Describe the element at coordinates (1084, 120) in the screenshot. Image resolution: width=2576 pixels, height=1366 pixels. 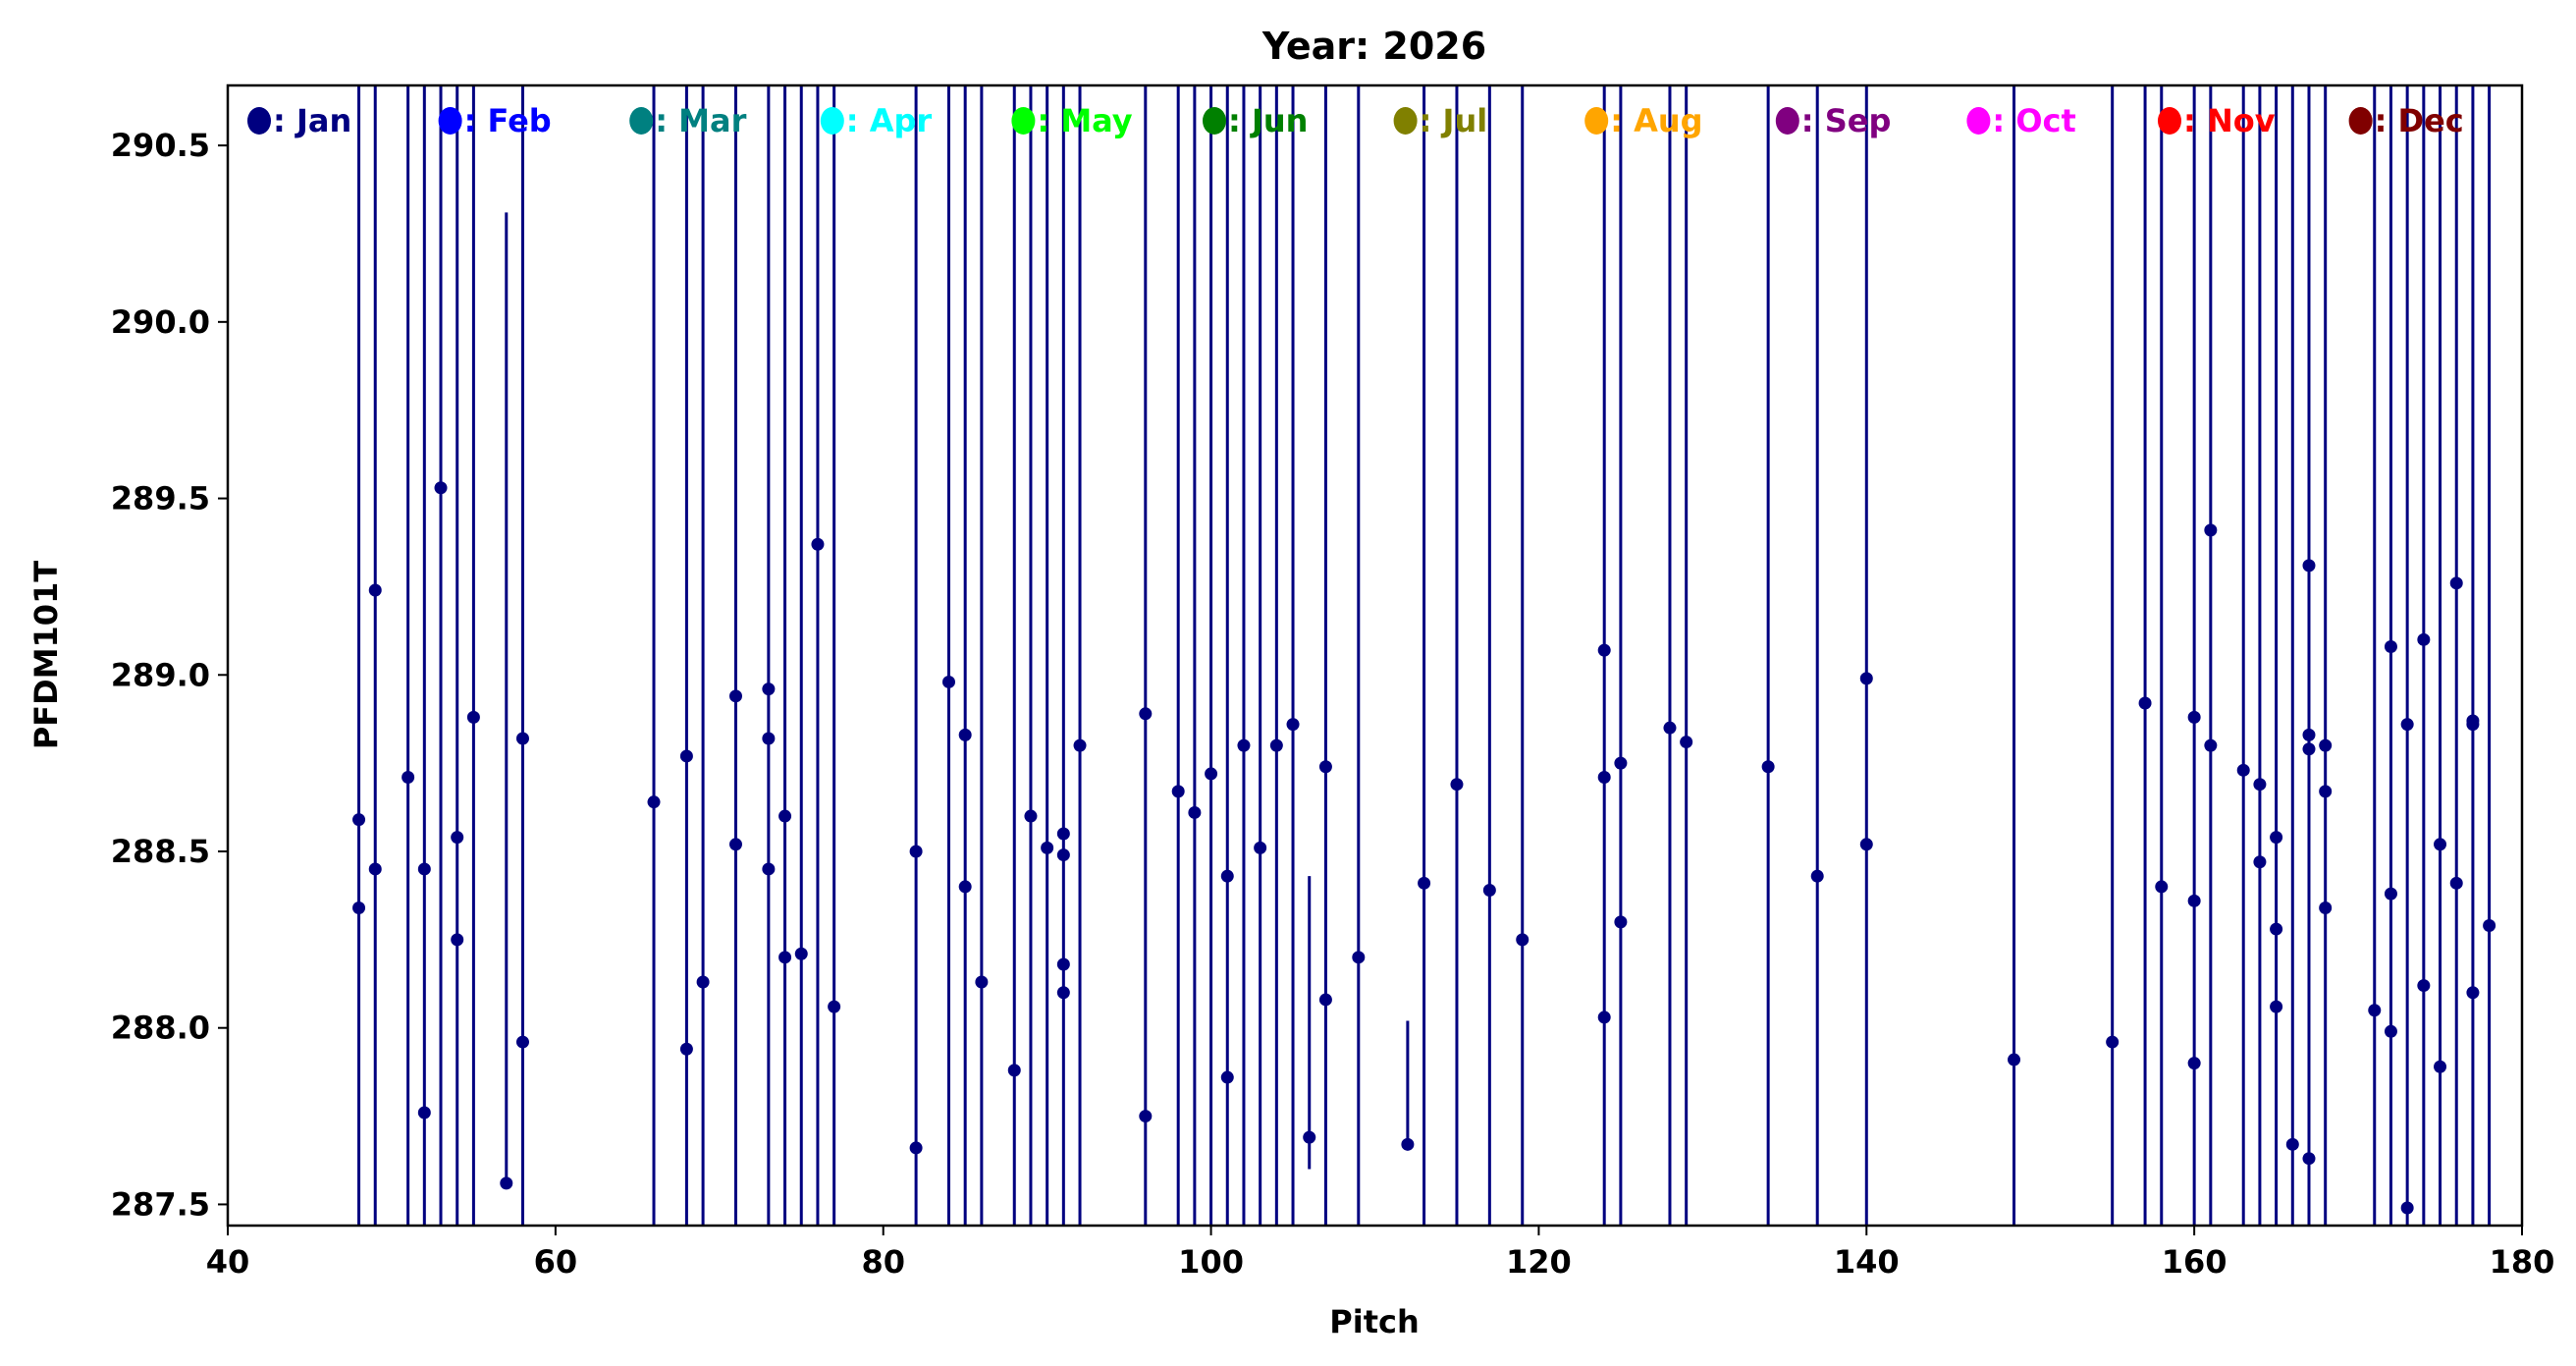
I see `legend-label: : May` at that location.